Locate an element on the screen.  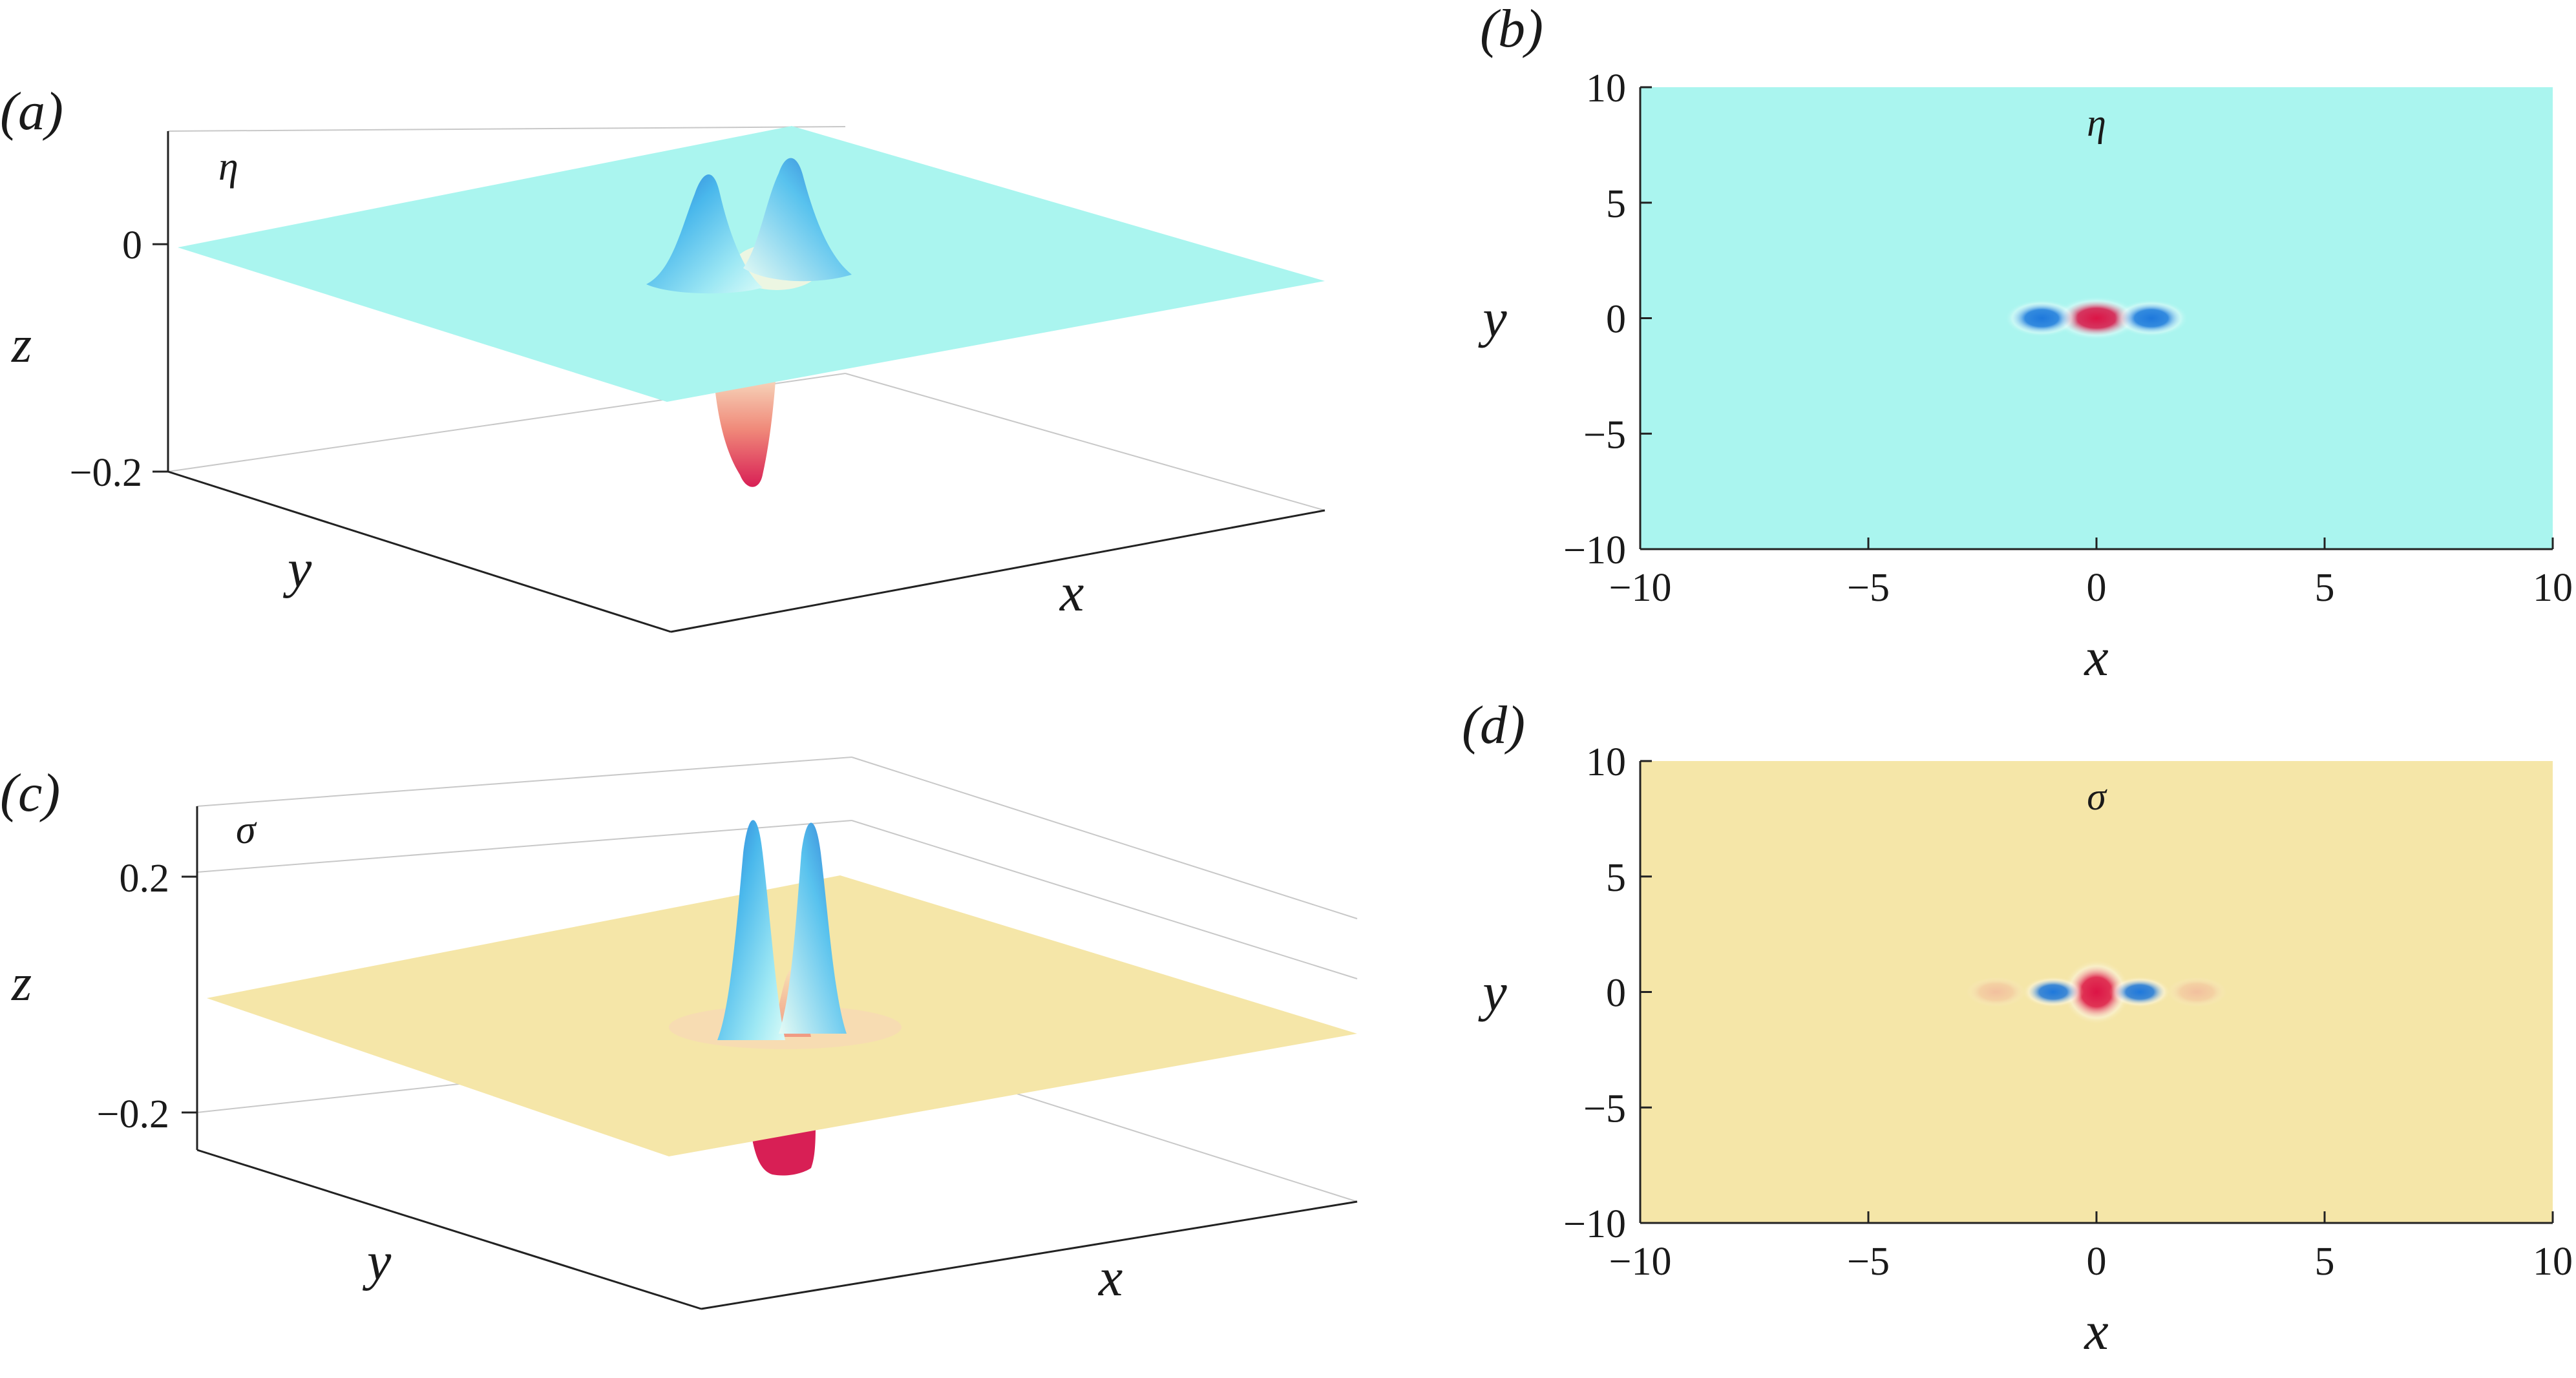
z-tick-label: 0 is located at coordinates (132, 245).